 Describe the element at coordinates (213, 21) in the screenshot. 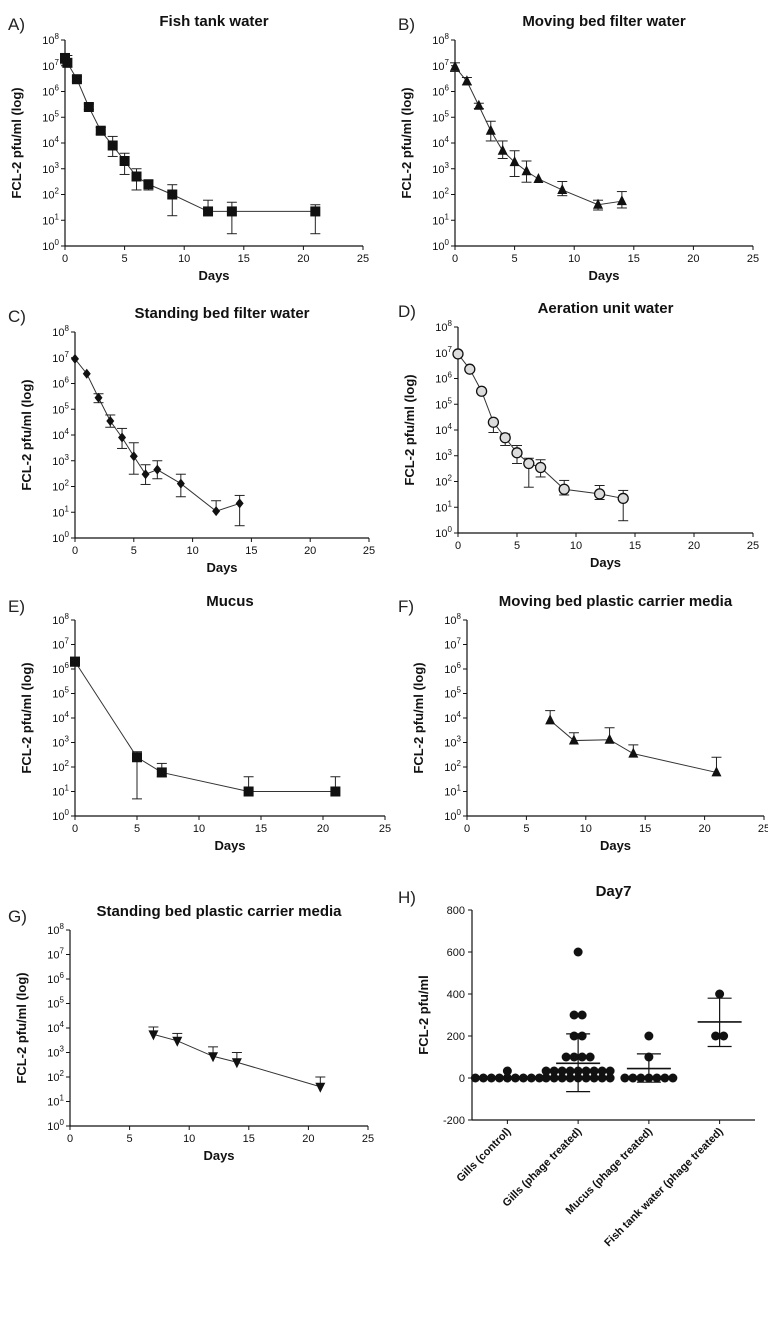

I see `chart-title: Fish tank water` at that location.